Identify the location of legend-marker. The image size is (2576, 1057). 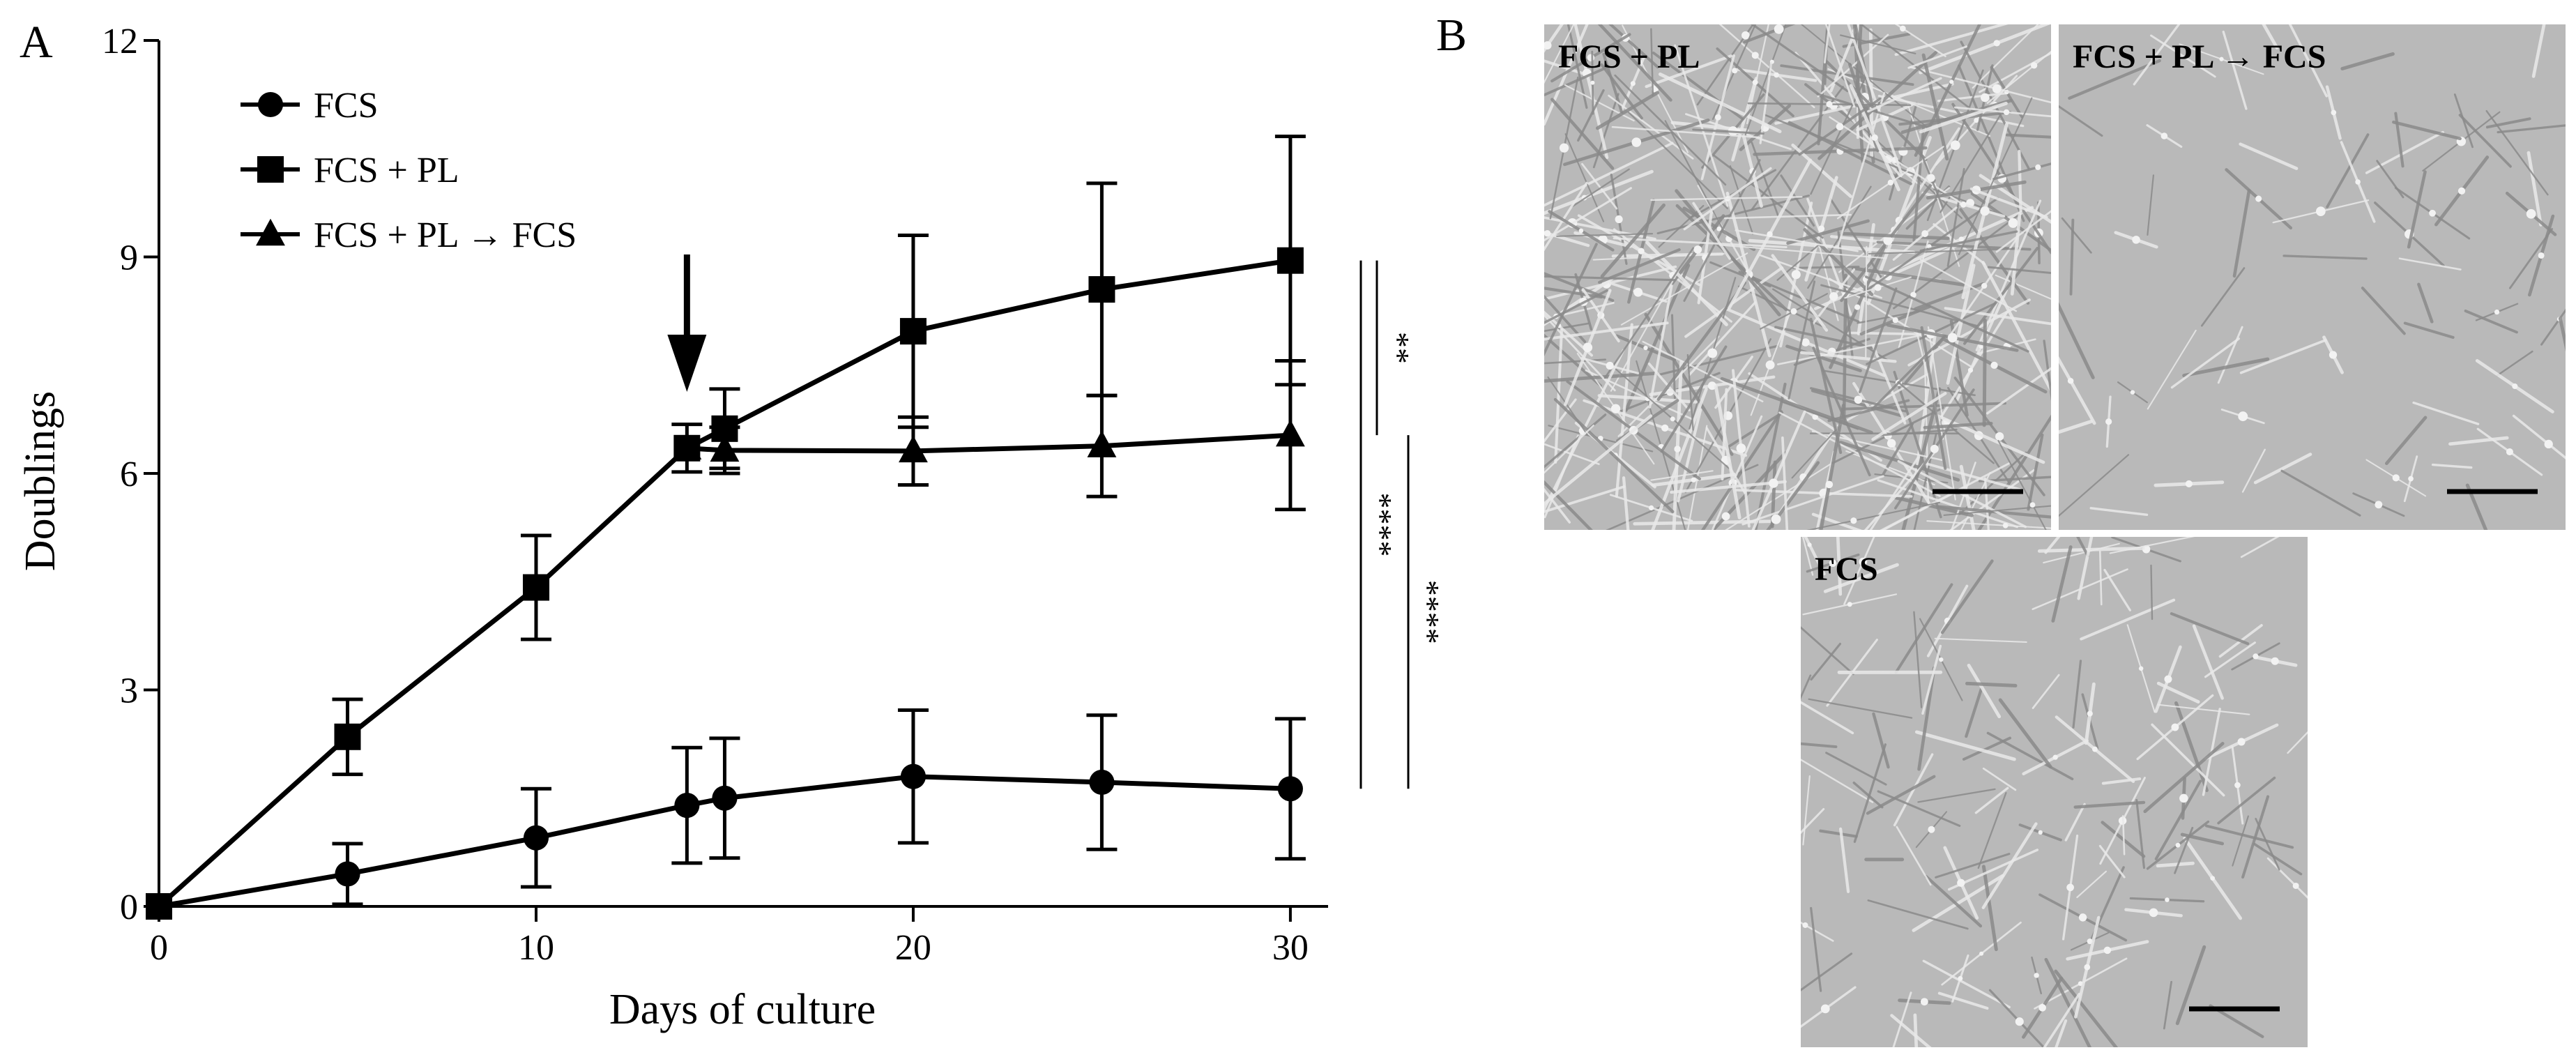
(271, 232).